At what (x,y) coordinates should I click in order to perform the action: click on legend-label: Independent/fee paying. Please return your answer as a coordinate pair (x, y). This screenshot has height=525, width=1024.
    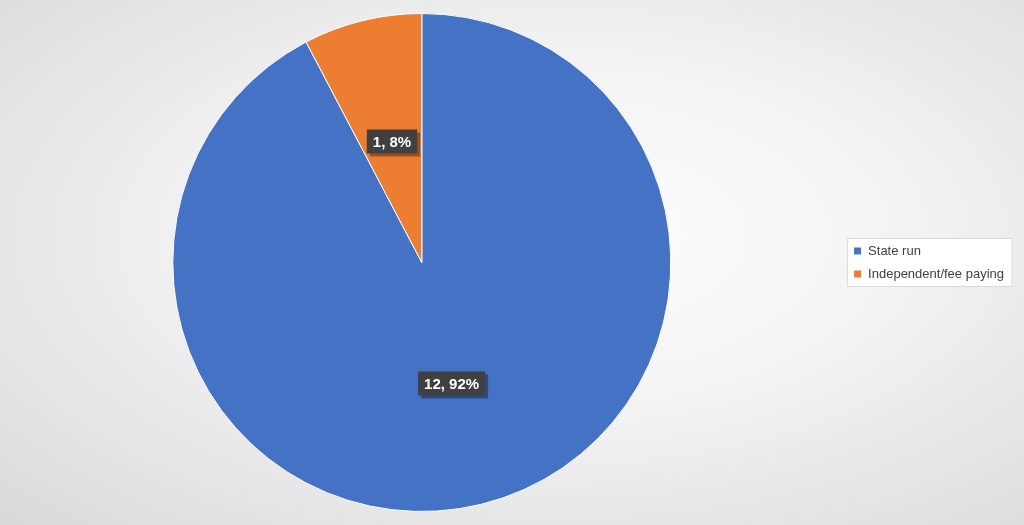
    Looking at the image, I should click on (936, 273).